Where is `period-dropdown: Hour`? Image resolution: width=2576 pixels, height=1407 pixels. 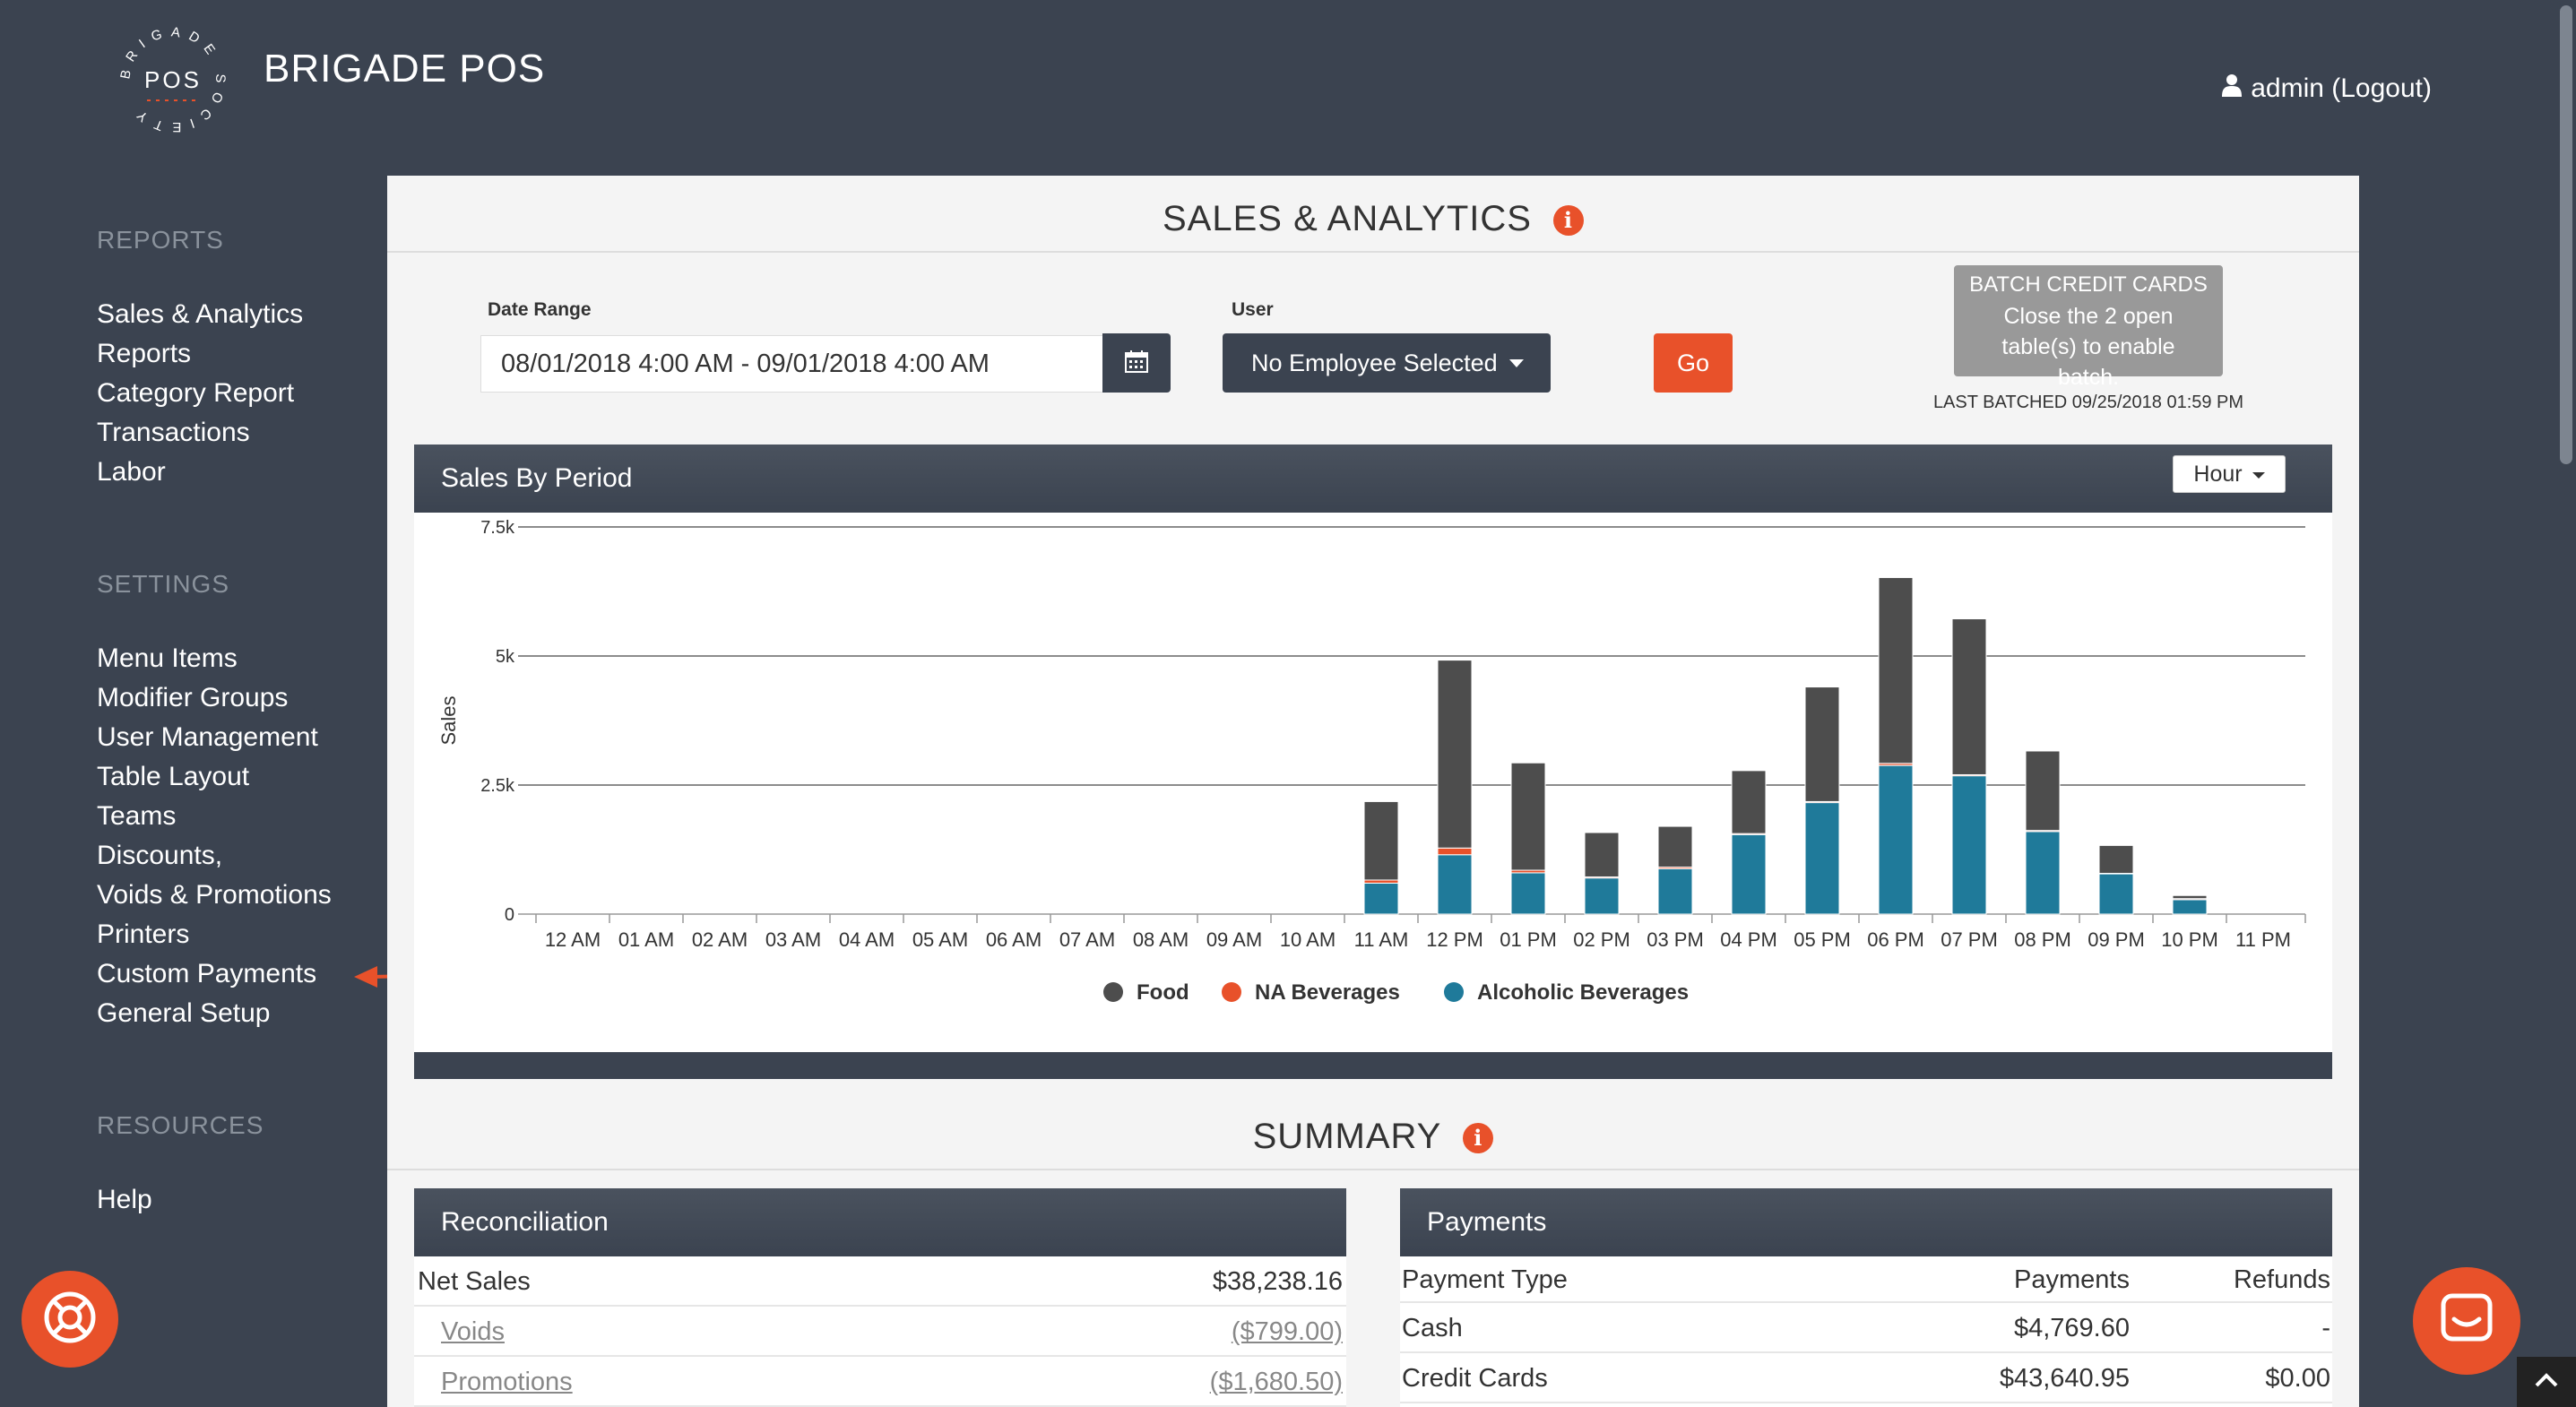 period-dropdown: Hour is located at coordinates (2229, 474).